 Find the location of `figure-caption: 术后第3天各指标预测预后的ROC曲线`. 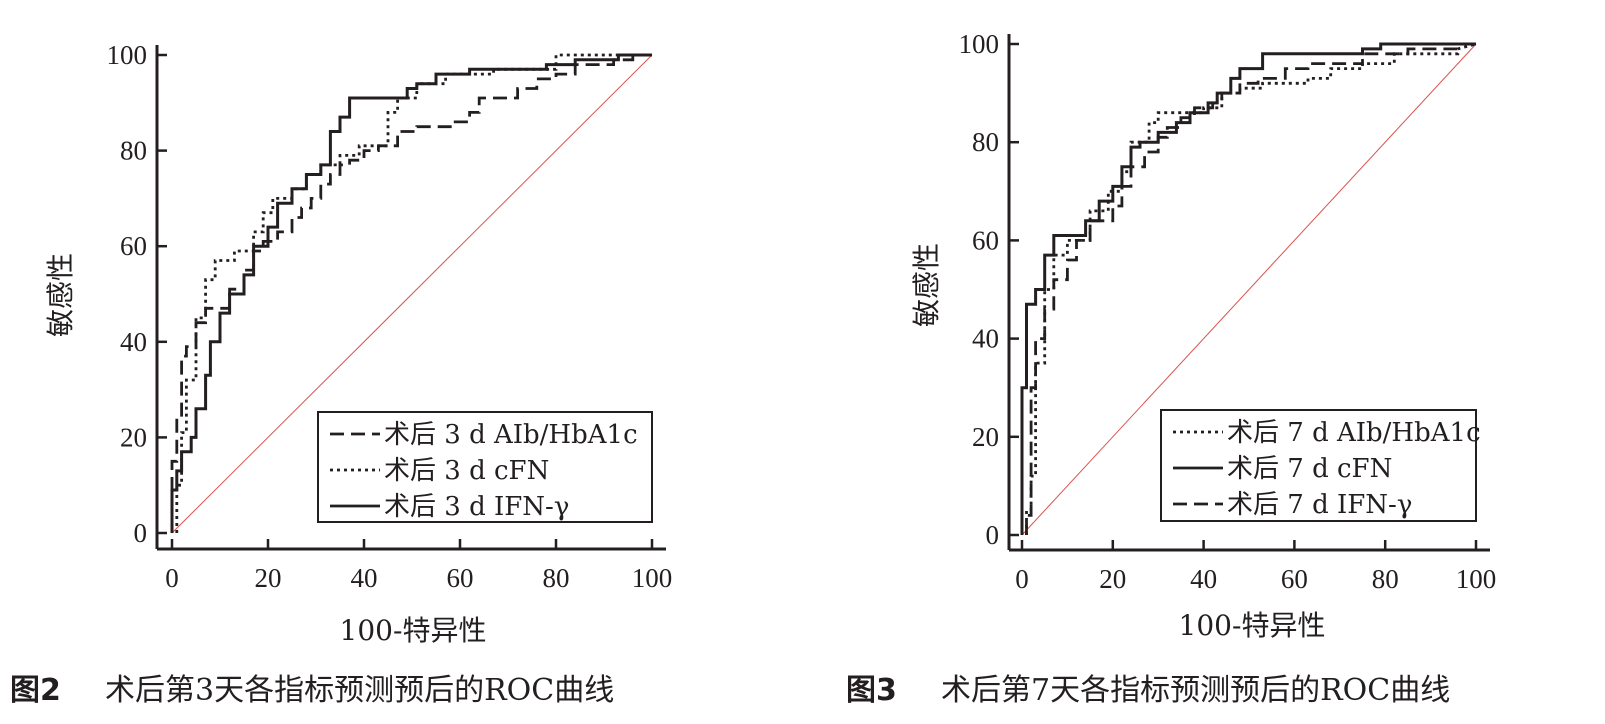

figure-caption: 术后第3天各指标预测预后的ROC曲线 is located at coordinates (359, 690).